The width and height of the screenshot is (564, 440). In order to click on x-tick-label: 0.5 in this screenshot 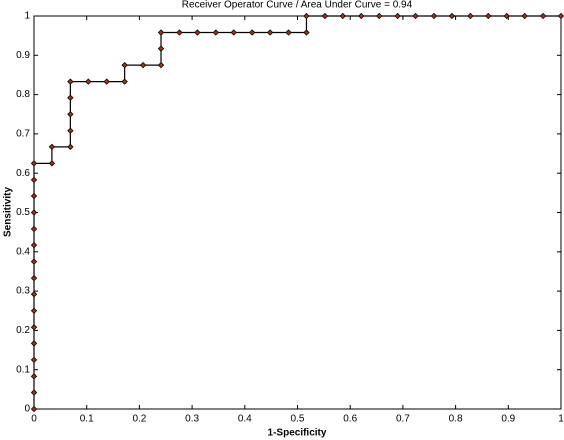, I will do `click(298, 419)`.